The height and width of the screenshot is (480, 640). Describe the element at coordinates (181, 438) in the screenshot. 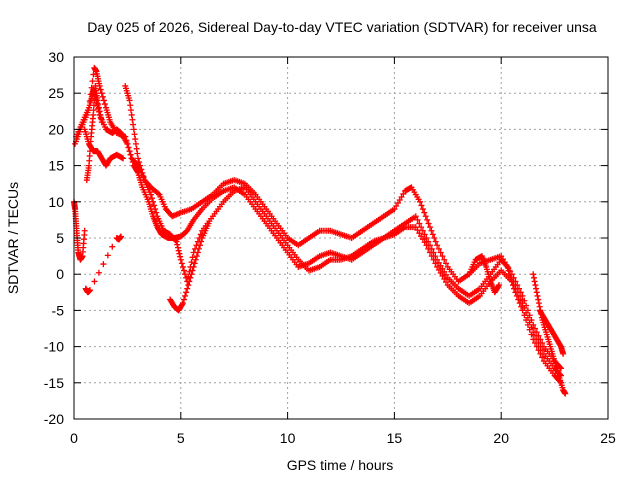

I see `x-tick-label: 5` at that location.